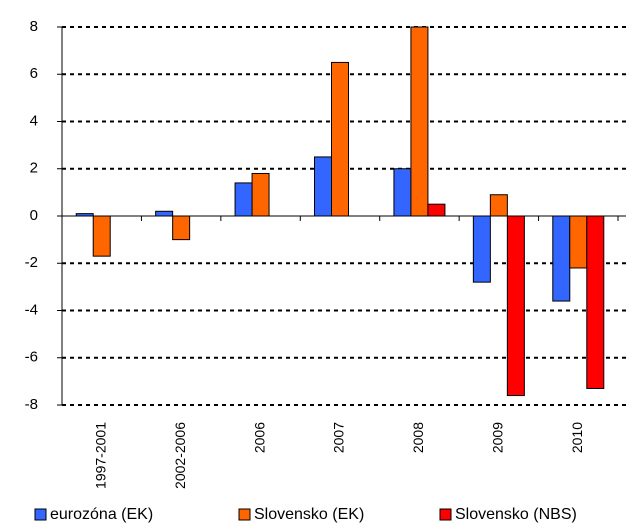  What do you see at coordinates (34, 120) in the screenshot?
I see `y-tick-label: 4` at bounding box center [34, 120].